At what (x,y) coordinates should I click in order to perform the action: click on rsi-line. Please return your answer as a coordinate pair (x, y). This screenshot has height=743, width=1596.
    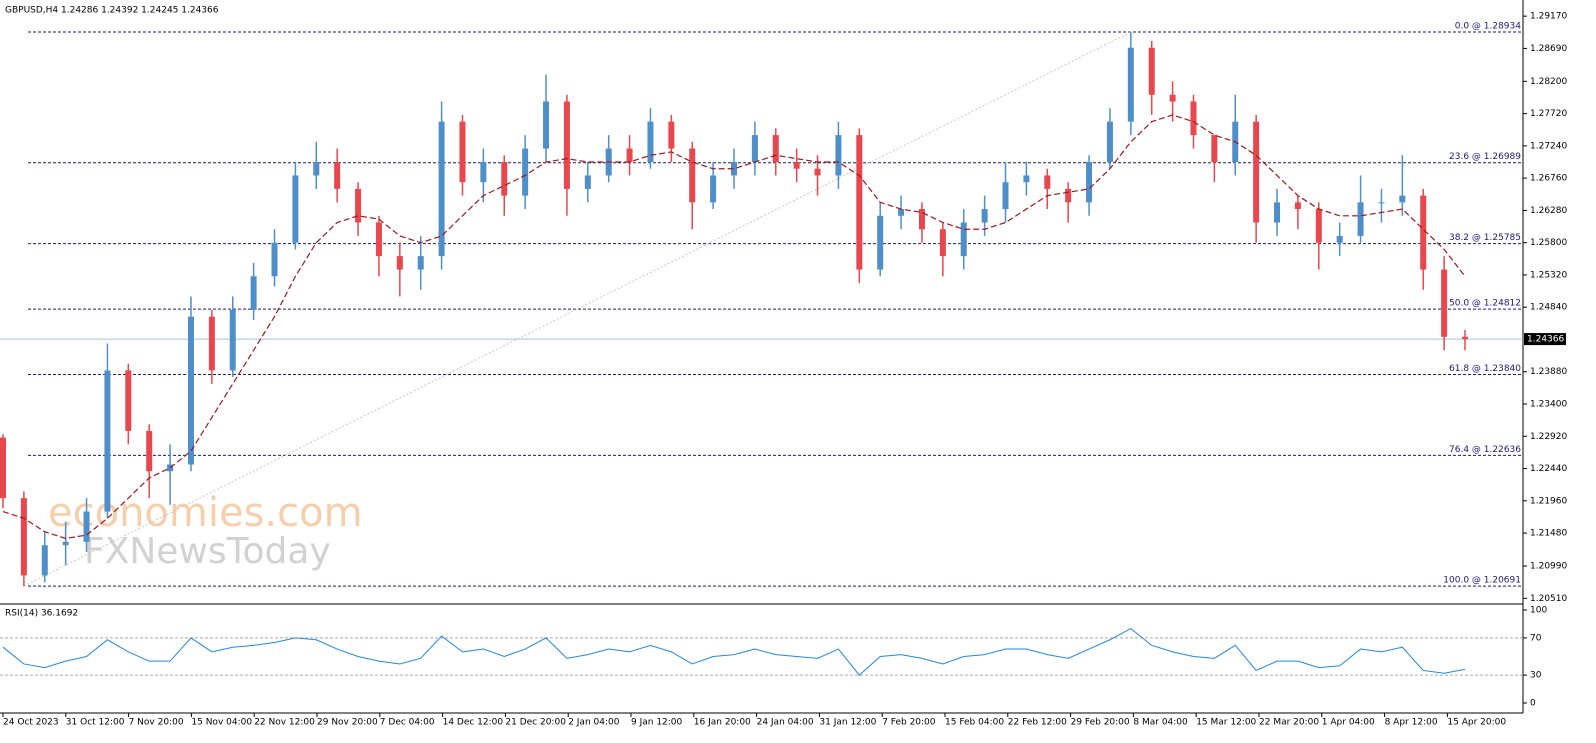
    Looking at the image, I should click on (734, 652).